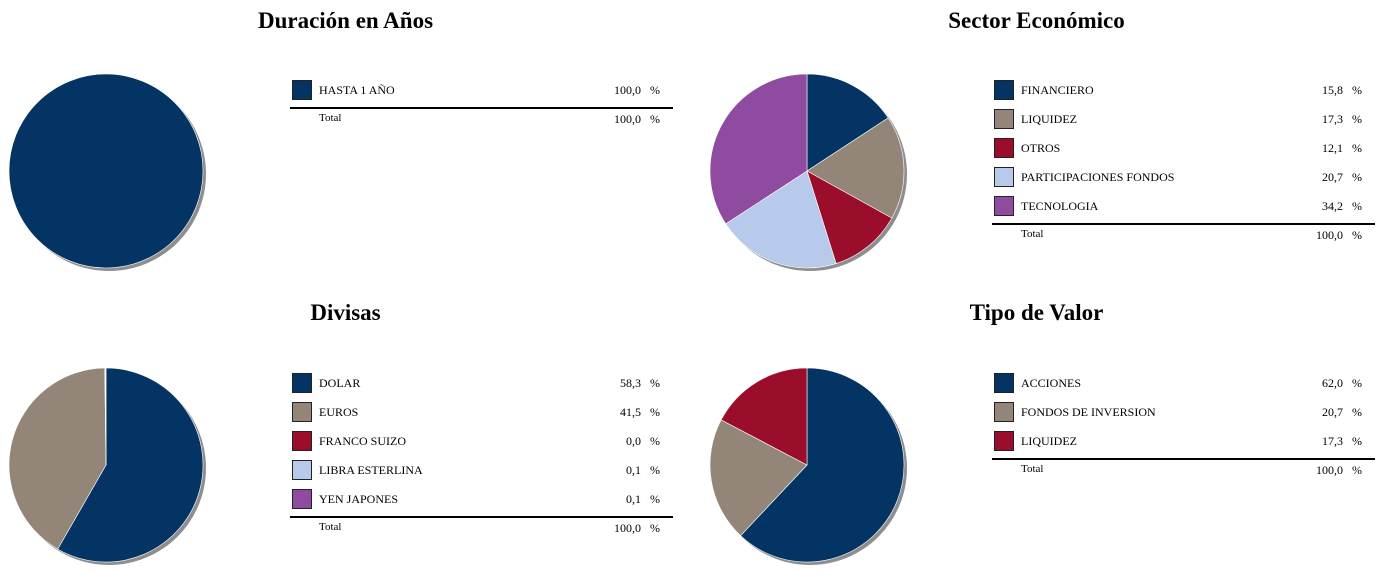  Describe the element at coordinates (359, 499) in the screenshot. I see `legend-label: YEN JAPONES` at that location.